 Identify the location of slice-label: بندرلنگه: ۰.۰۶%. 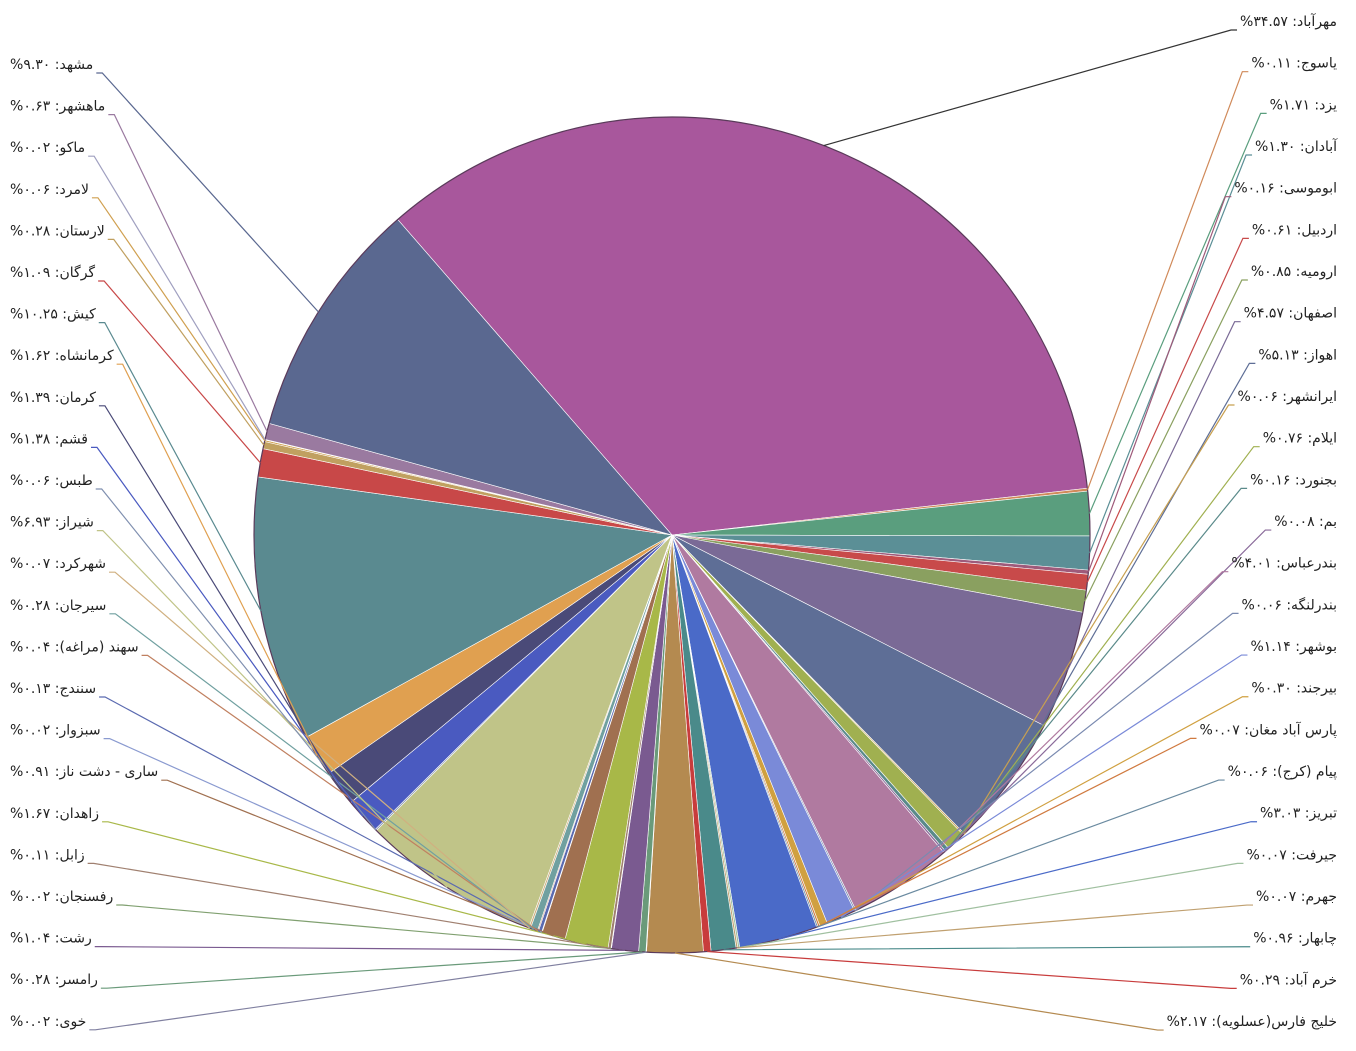
(1289, 604).